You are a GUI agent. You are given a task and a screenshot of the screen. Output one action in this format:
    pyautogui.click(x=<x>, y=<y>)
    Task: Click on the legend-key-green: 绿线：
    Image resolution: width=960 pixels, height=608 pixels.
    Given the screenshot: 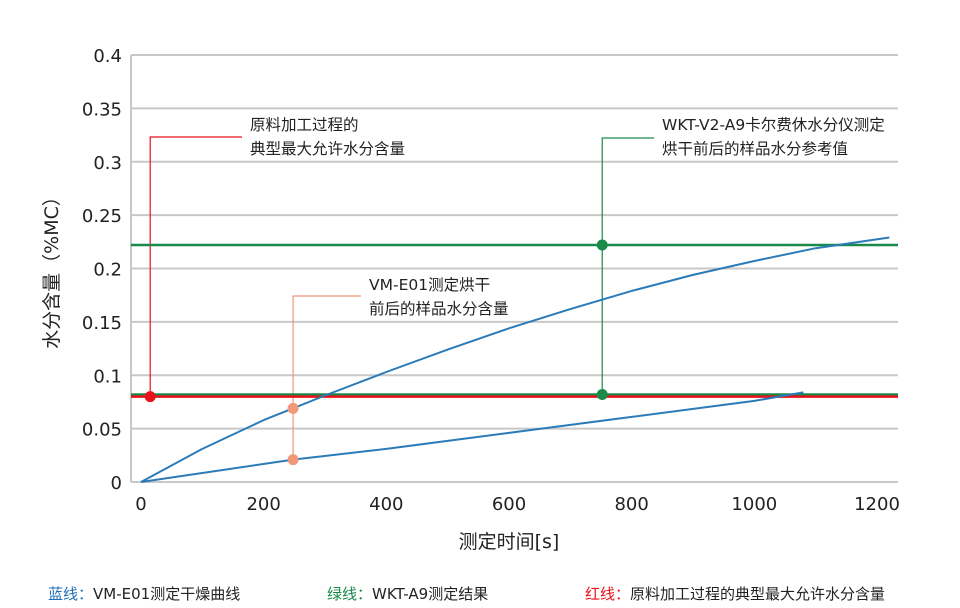 What is the action you would take?
    pyautogui.click(x=350, y=594)
    